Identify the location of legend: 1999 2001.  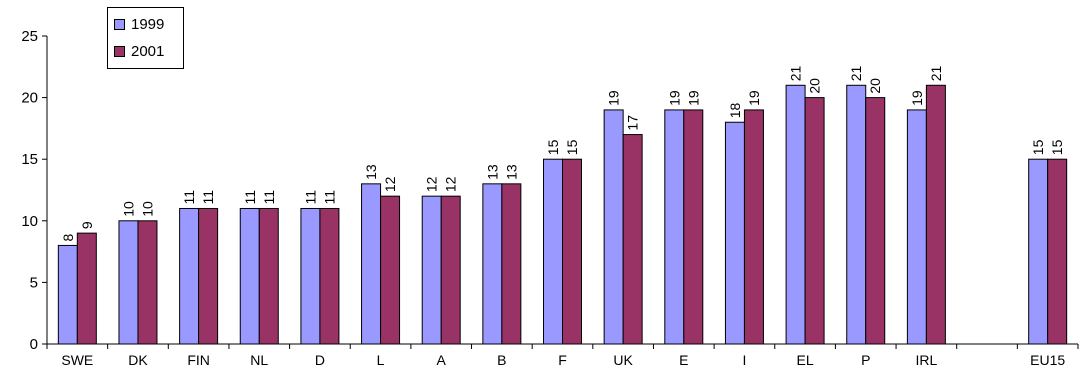
(145, 38).